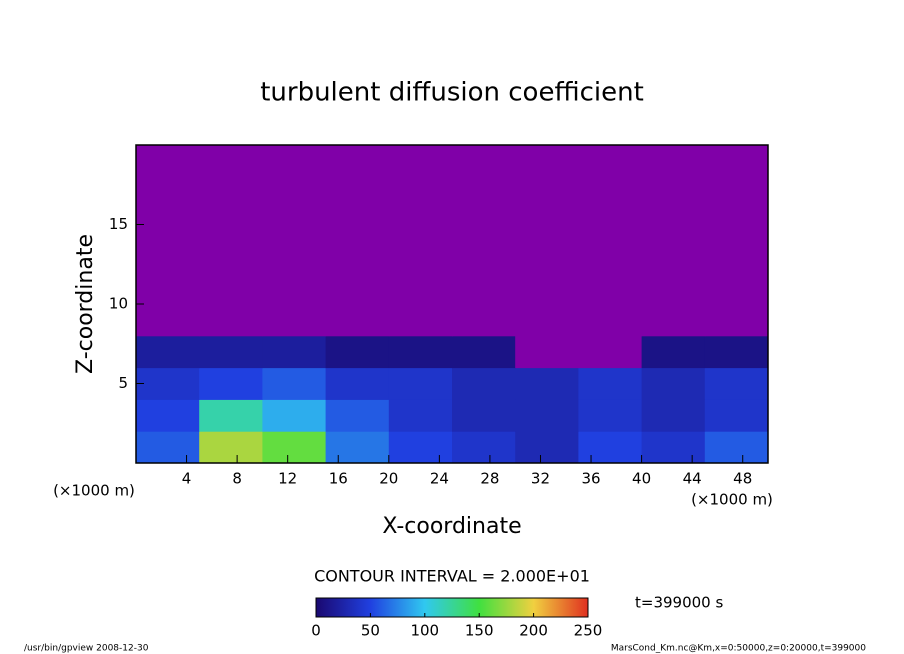  What do you see at coordinates (452, 93) in the screenshot?
I see `chart-title: turbulent diffusion coefficient` at bounding box center [452, 93].